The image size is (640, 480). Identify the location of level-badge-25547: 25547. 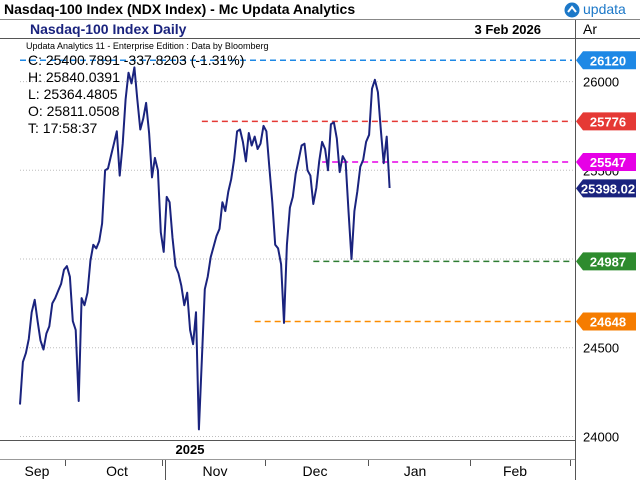
(606, 161).